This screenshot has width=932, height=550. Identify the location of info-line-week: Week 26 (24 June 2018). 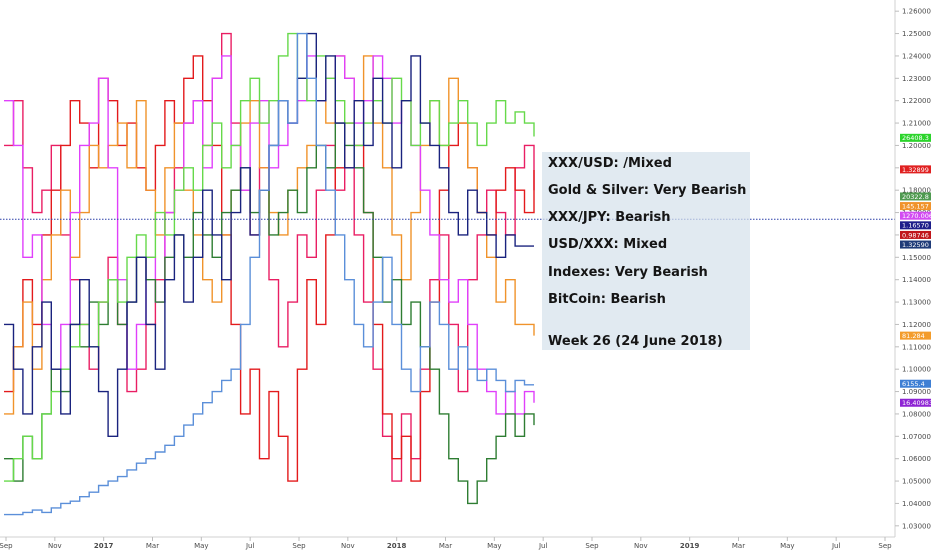
(635, 341).